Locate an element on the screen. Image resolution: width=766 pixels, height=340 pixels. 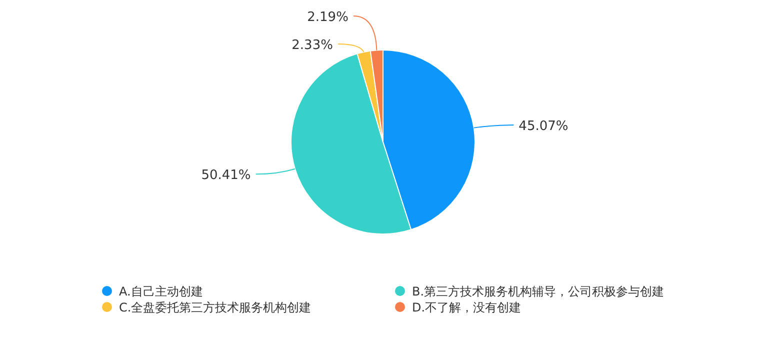
legend-label: B.第三方技术服务机构辅导，公司积极参与创建 is located at coordinates (538, 291).